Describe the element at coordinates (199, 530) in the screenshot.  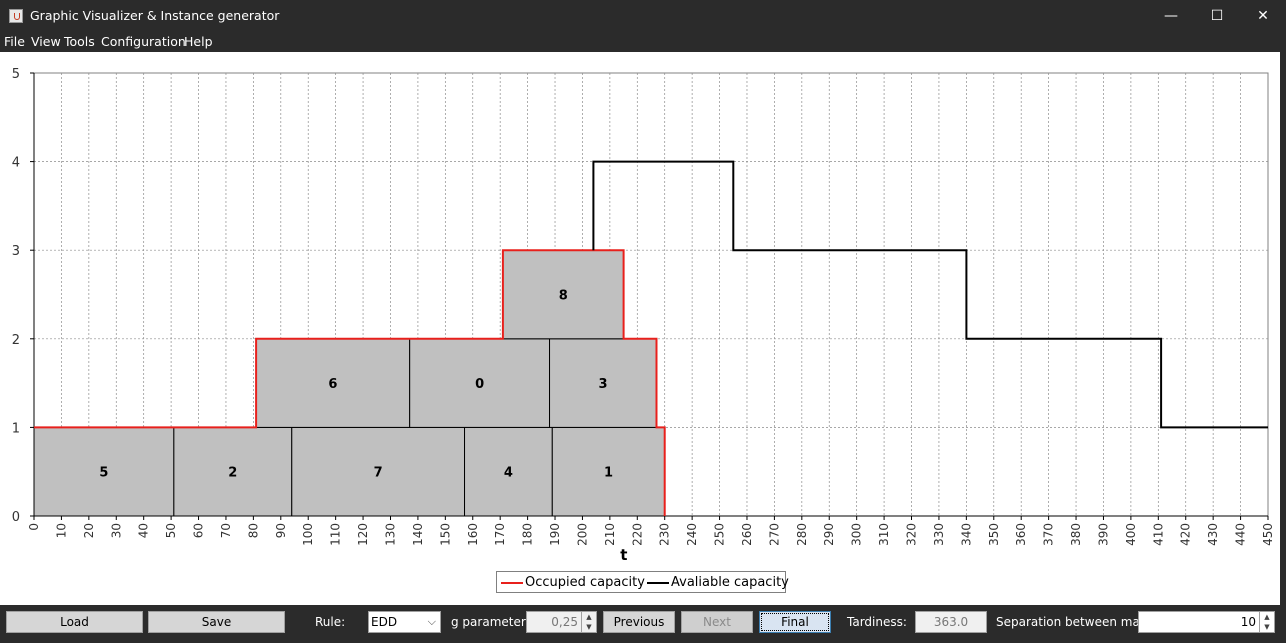
I see `x-tick-label: 60` at that location.